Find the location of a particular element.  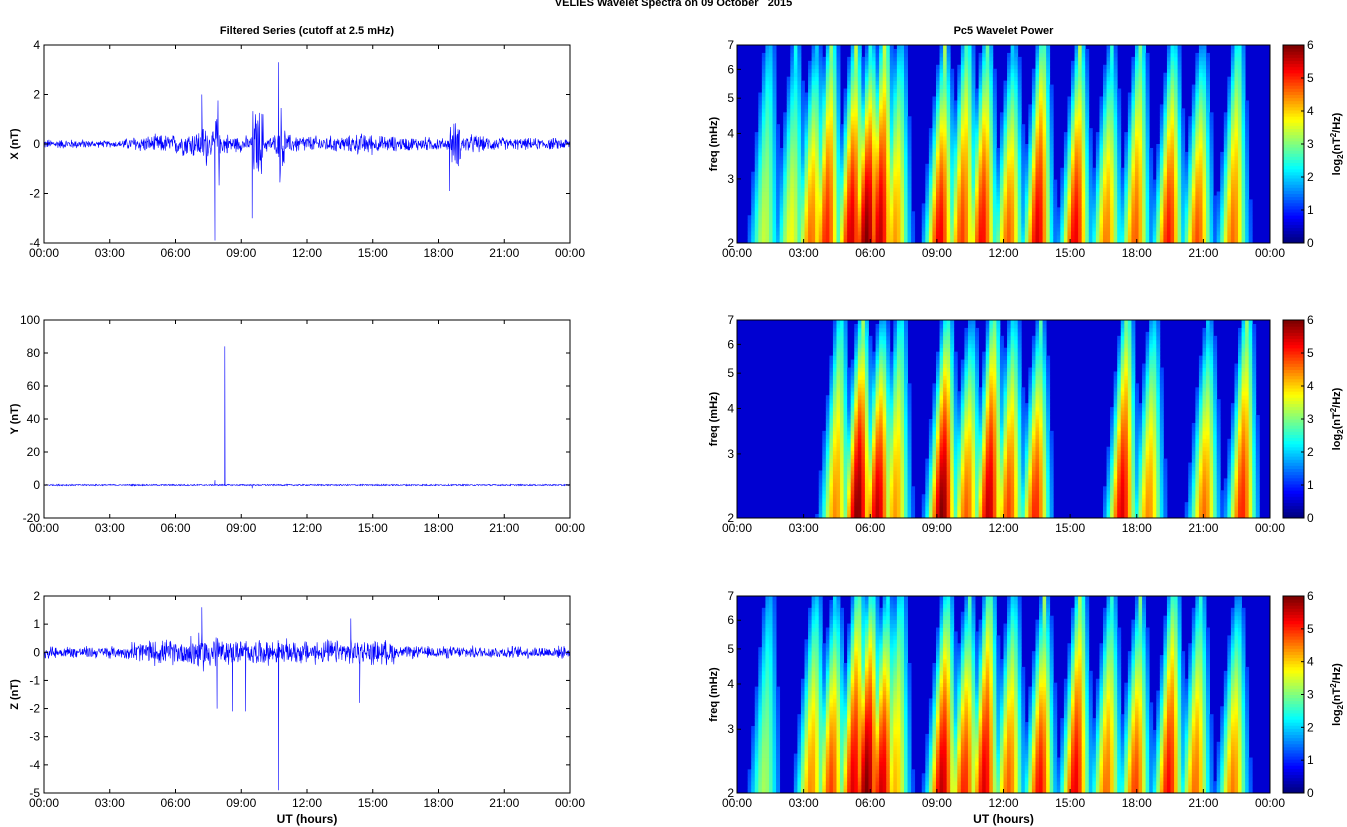

y-axis-label: Y (nT) is located at coordinates (15, 418).